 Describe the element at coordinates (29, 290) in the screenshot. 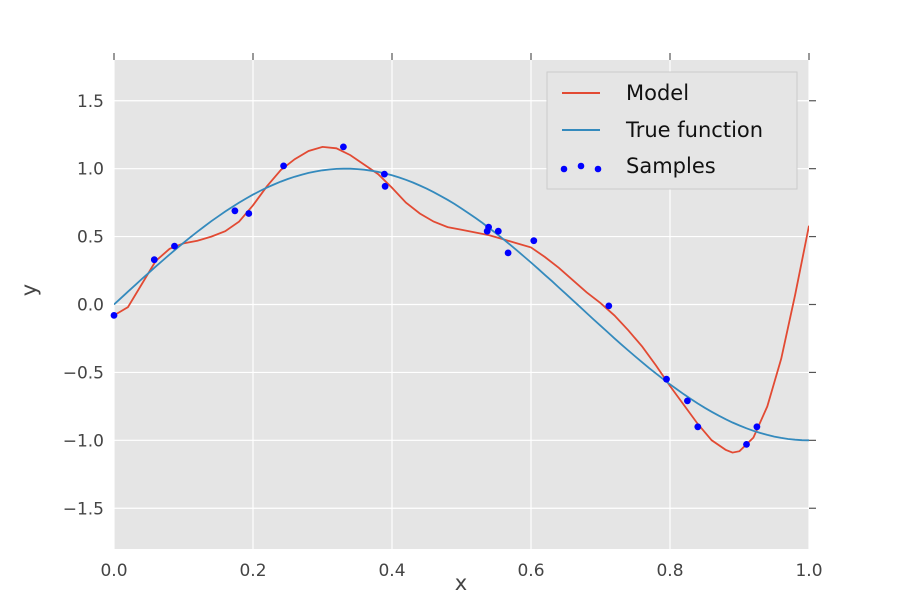

I see `y-axis-label: y` at that location.